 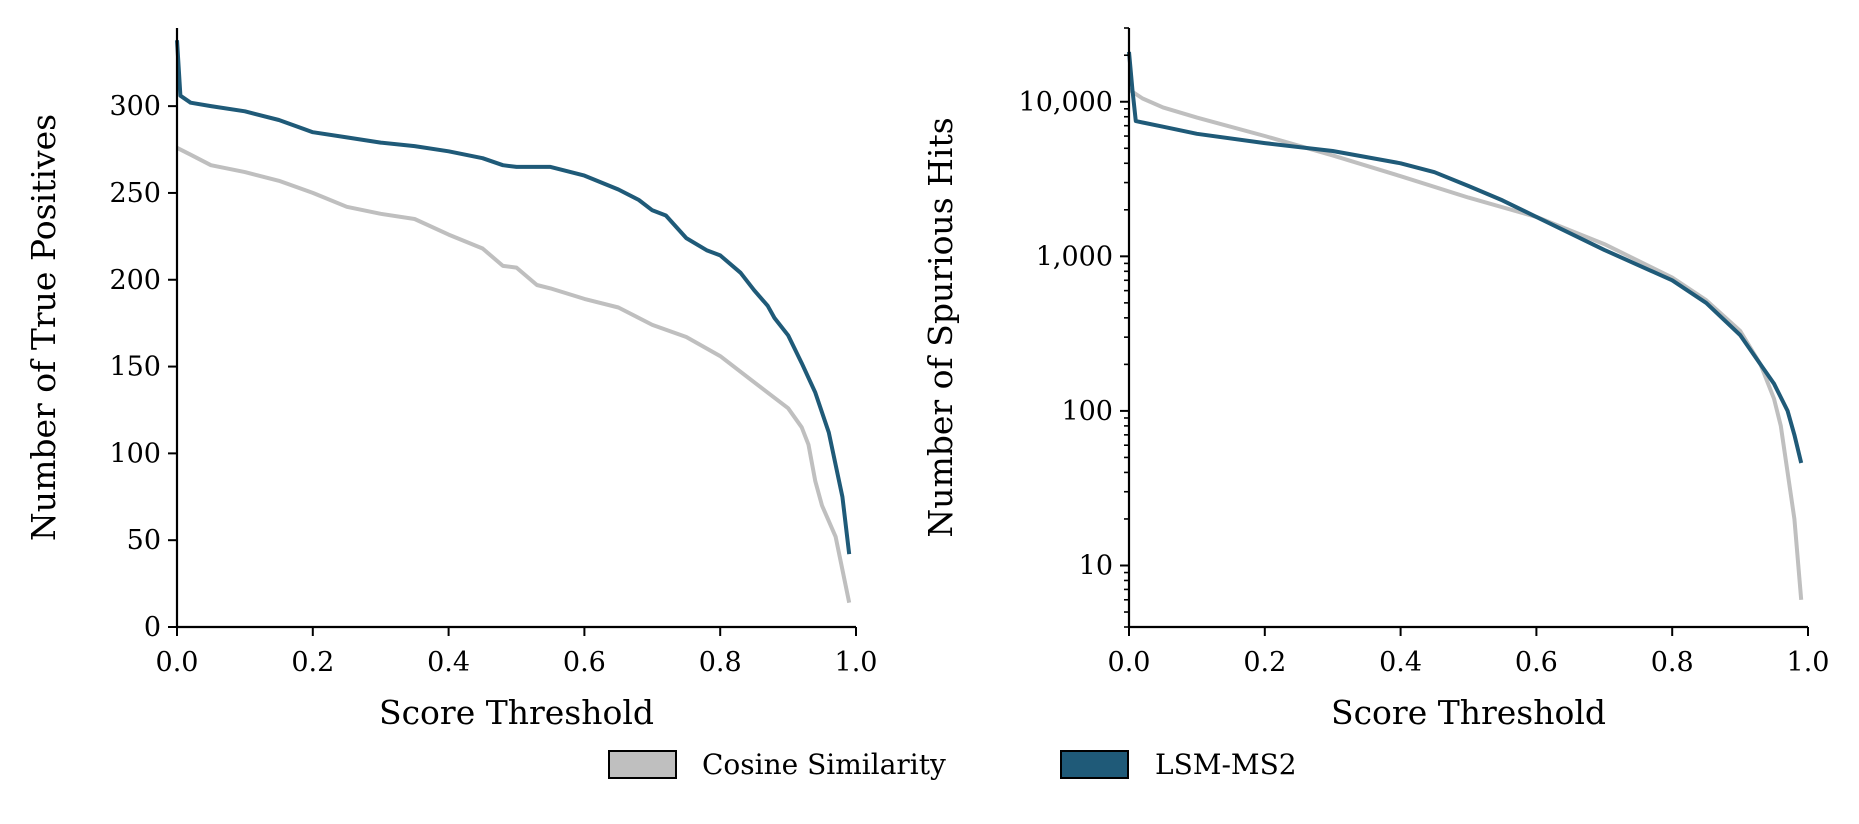 What do you see at coordinates (1096, 565) in the screenshot?
I see `y-tick-label: 10` at bounding box center [1096, 565].